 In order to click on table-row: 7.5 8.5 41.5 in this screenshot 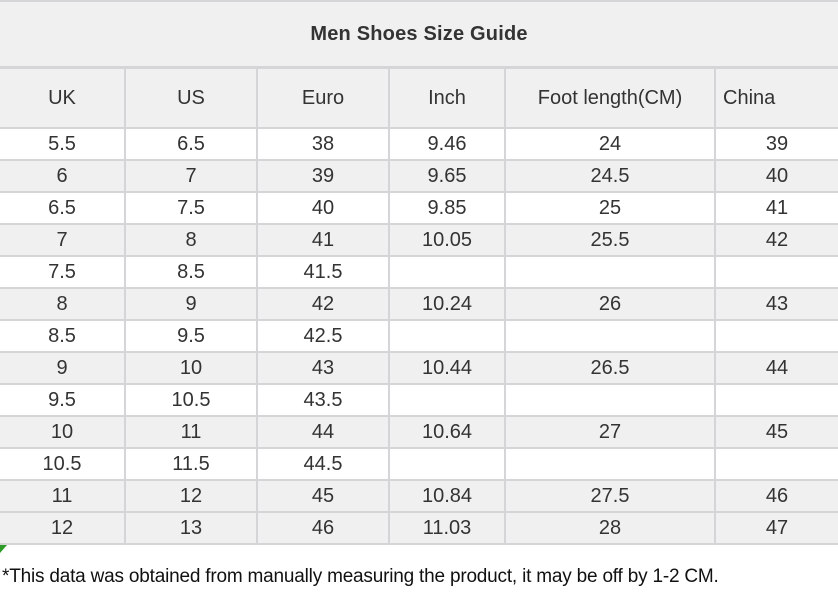, I will do `click(419, 272)`.